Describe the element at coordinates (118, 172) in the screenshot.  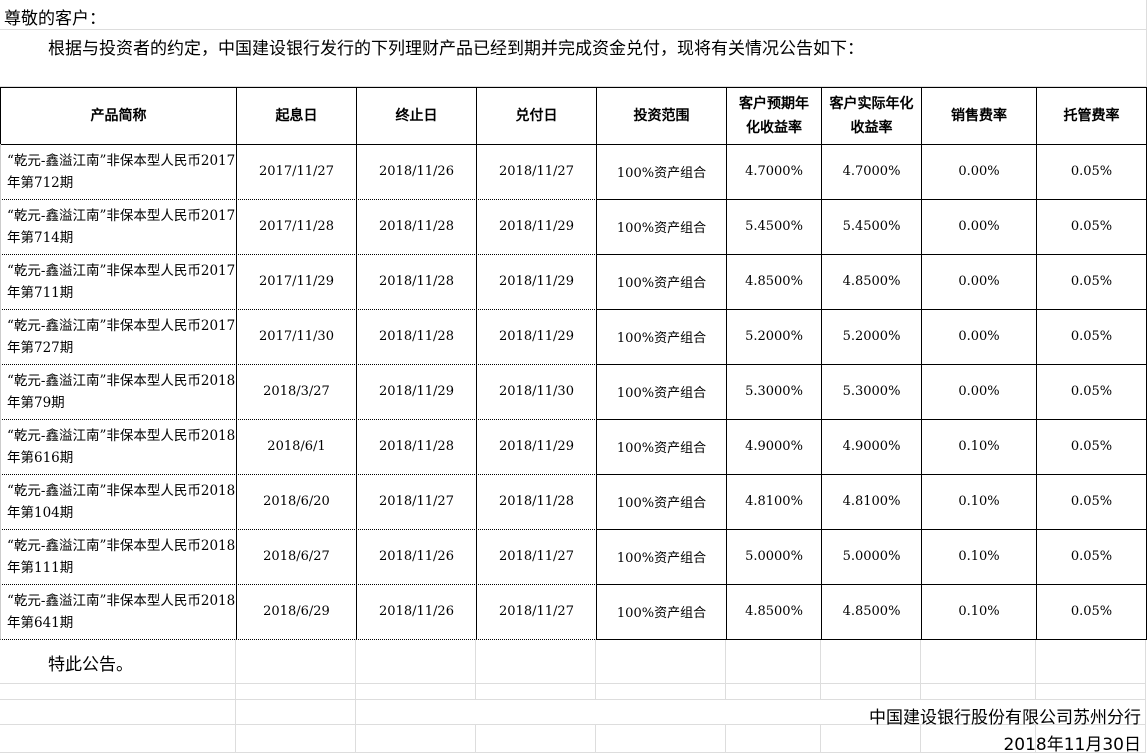
I see `product-name: “乾元-鑫溢江南”非保本型人民币2017年第712期` at that location.